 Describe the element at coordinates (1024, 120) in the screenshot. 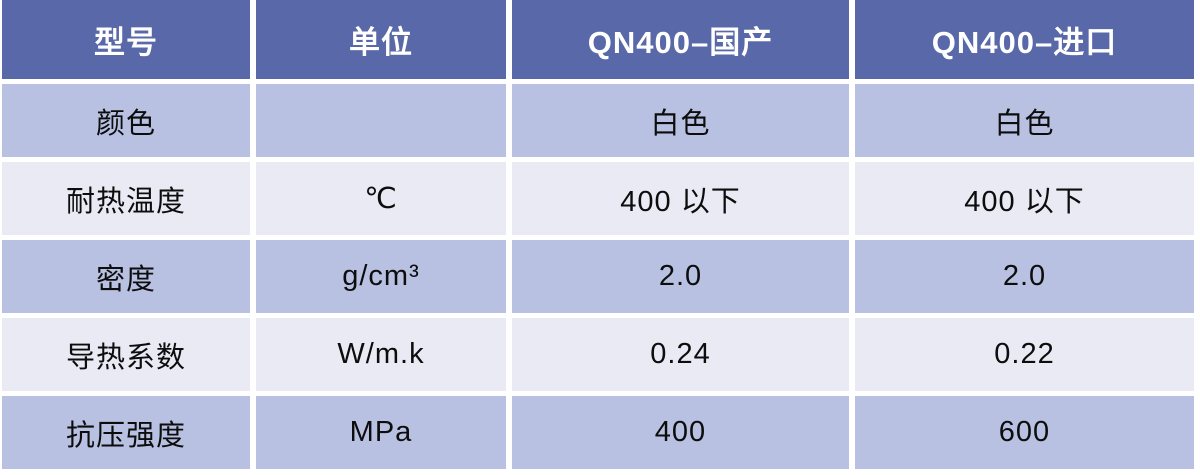

I see `cell-color-imported: 白色` at that location.